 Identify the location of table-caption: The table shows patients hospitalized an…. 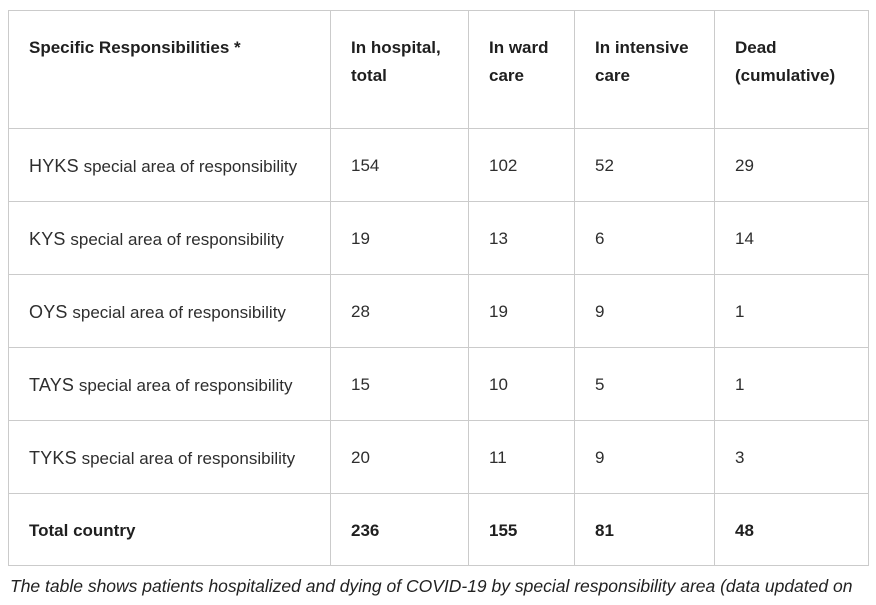
(431, 586).